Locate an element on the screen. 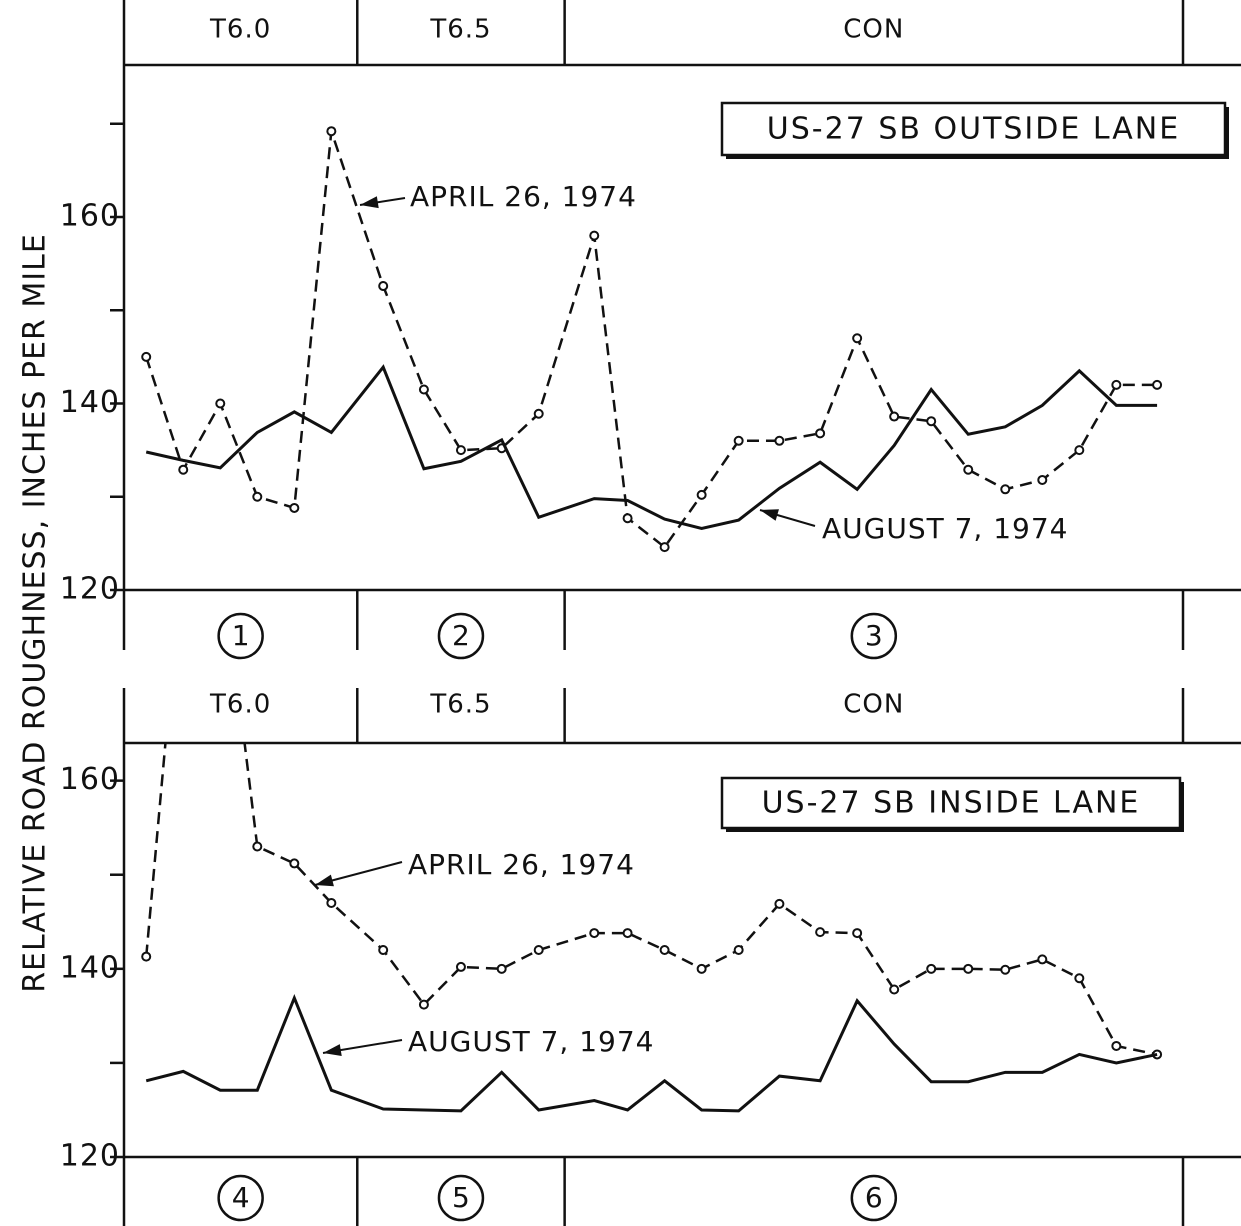 The height and width of the screenshot is (1226, 1241). y-axis-label: RELATIVE ROAD ROUGHNESS, INCHES PER MILE is located at coordinates (35, 613).